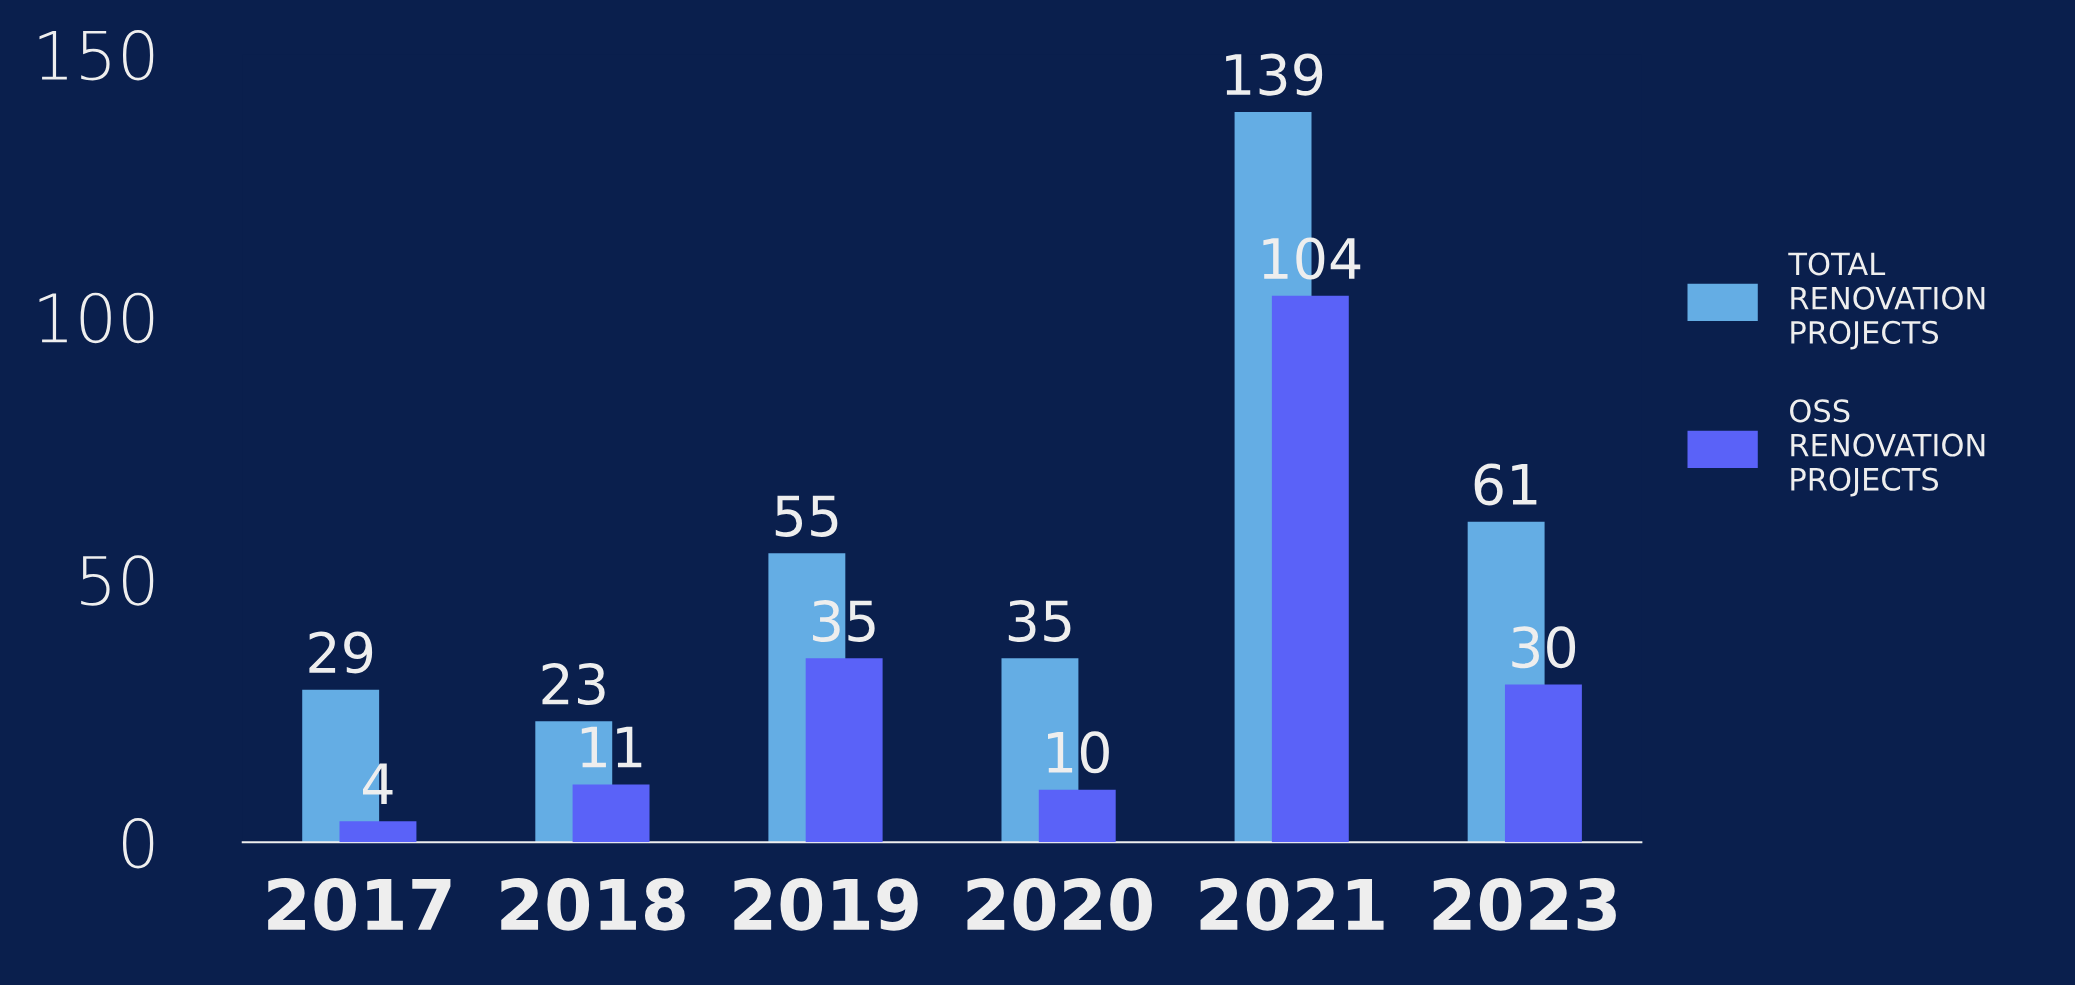 This screenshot has height=985, width=2075. What do you see at coordinates (826, 904) in the screenshot?
I see `x-tick-label: 2019` at bounding box center [826, 904].